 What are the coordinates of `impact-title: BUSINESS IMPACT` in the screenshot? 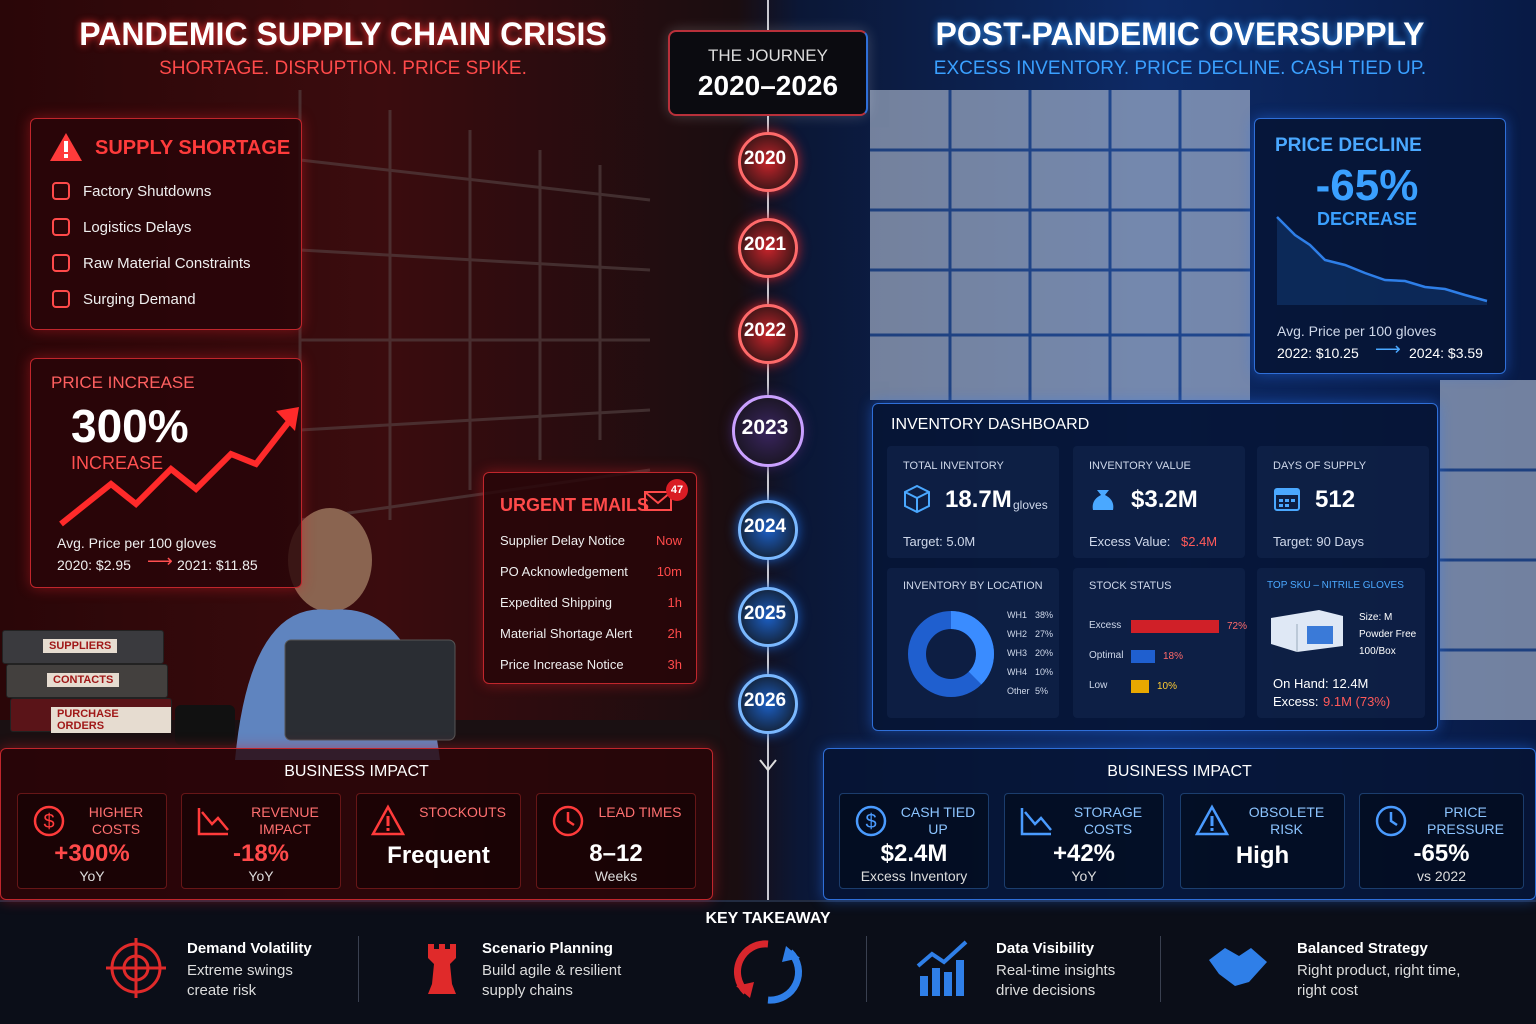 It's located at (1179, 771).